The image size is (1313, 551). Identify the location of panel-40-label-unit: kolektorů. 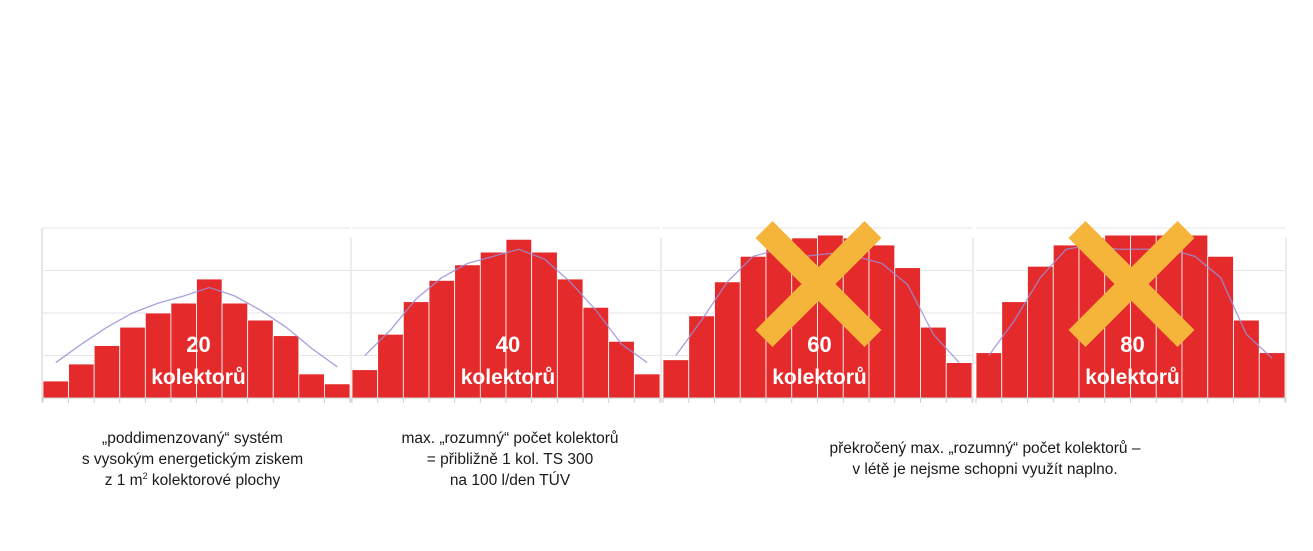
(508, 377).